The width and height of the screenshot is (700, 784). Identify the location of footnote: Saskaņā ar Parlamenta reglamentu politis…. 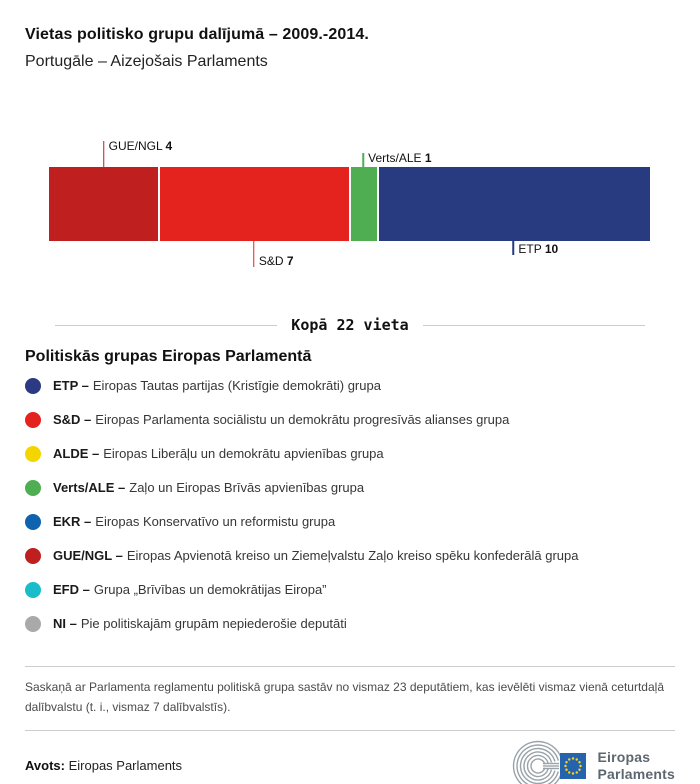
(350, 698).